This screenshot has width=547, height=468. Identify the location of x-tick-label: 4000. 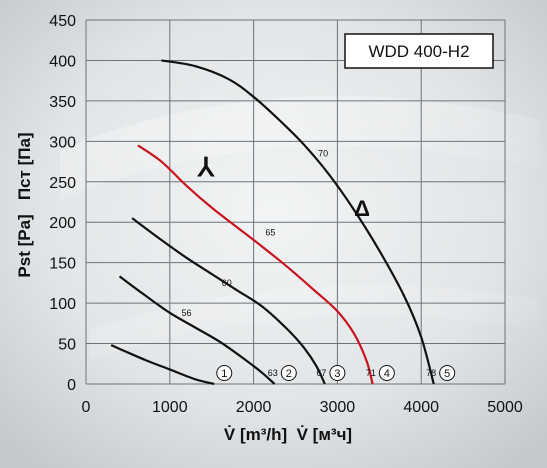
(421, 407).